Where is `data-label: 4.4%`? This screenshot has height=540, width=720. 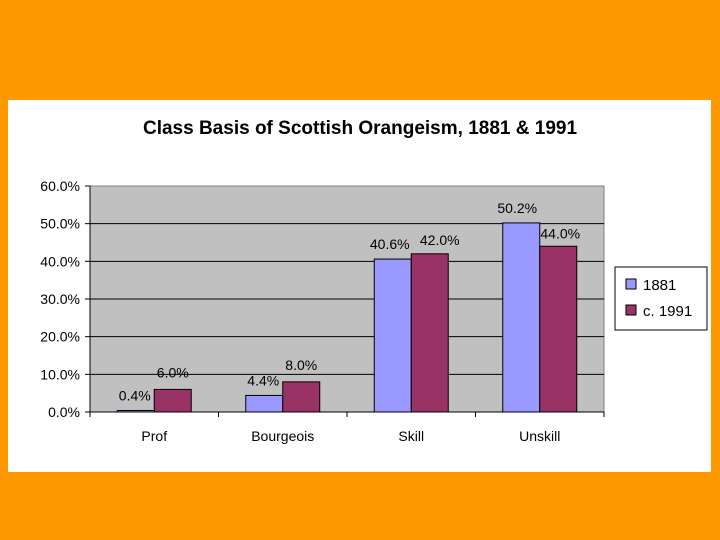
data-label: 4.4% is located at coordinates (263, 380).